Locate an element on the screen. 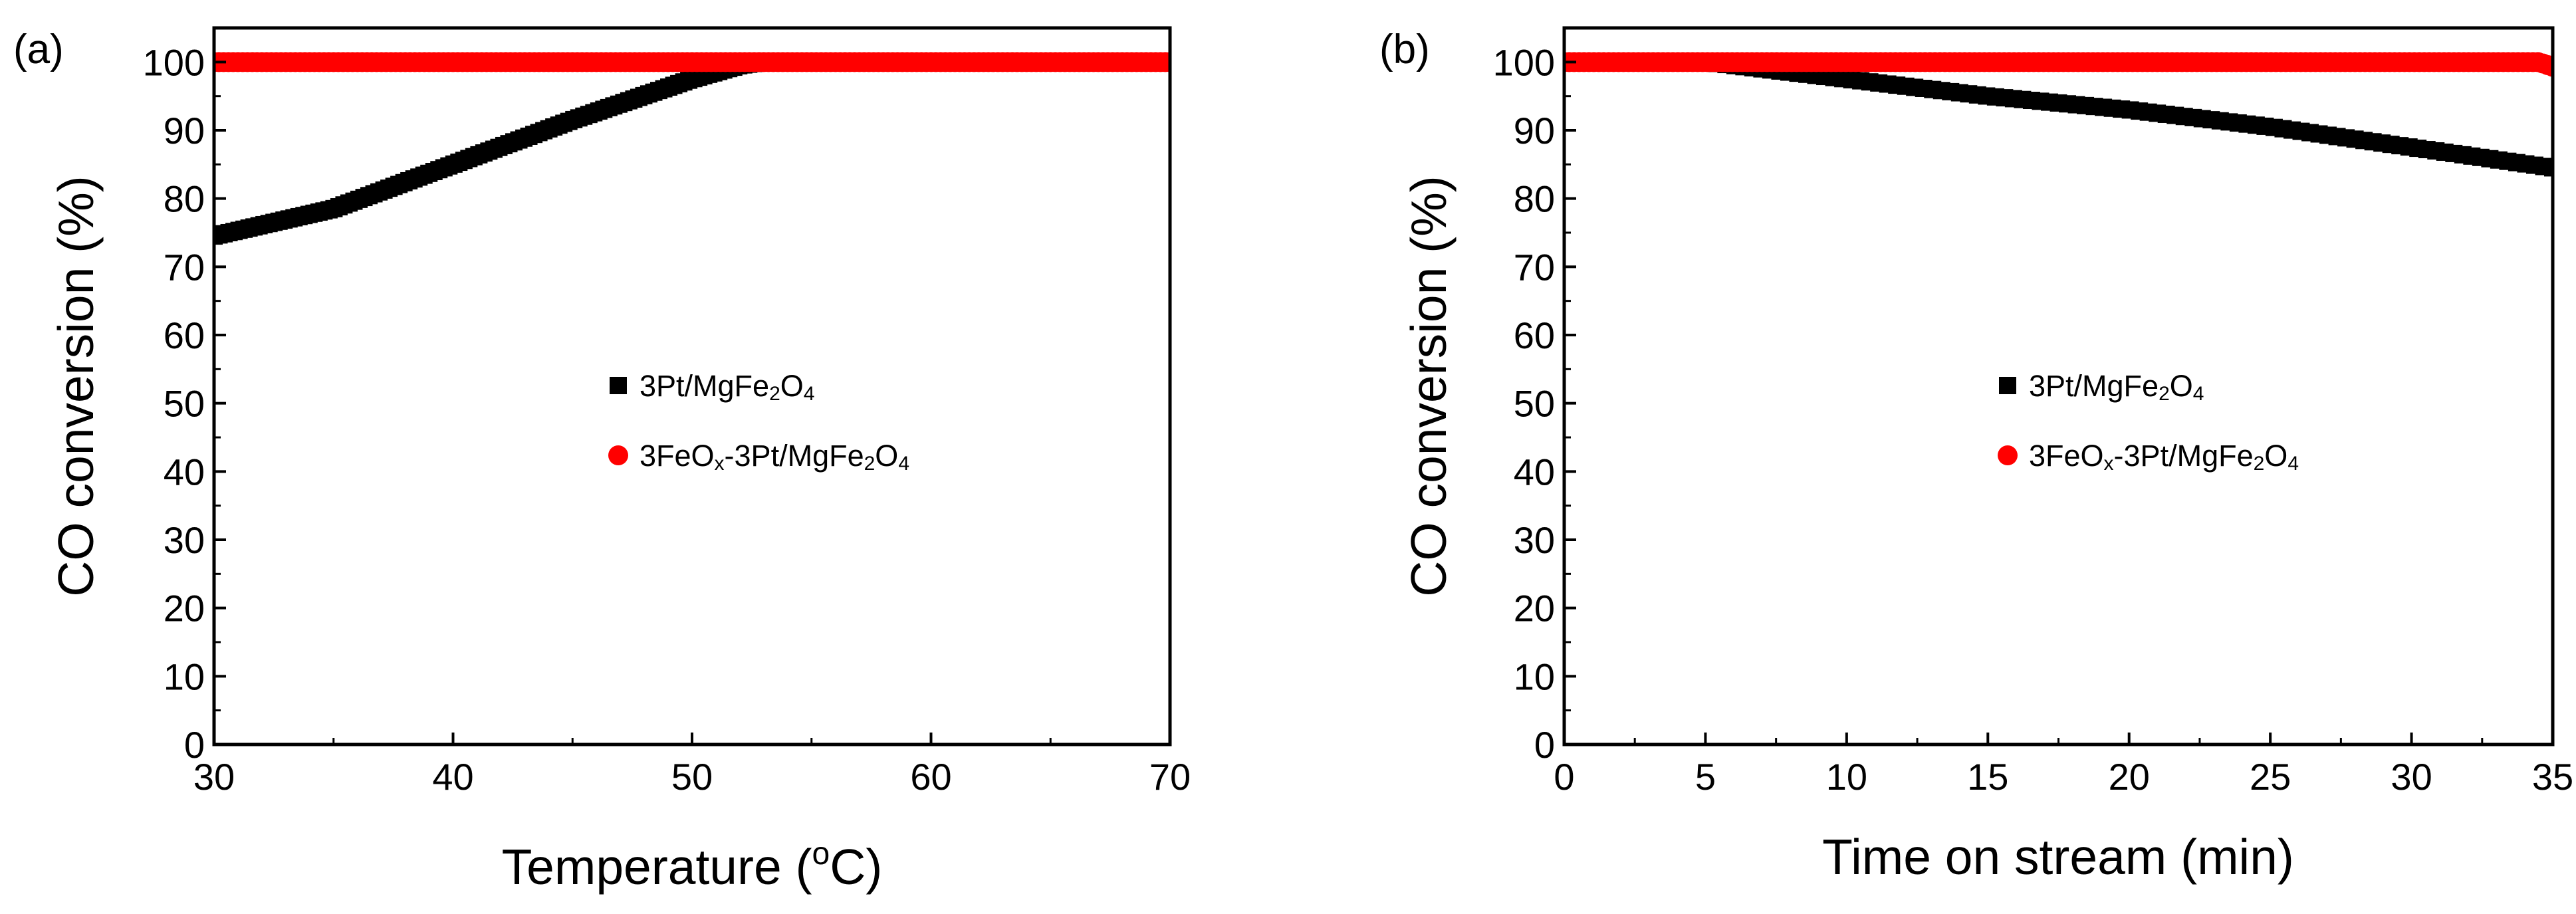  panel-a-legend: 3Pt/MgFe2O4 3FeOx-3Pt/MgFe2O4 is located at coordinates (758, 422).